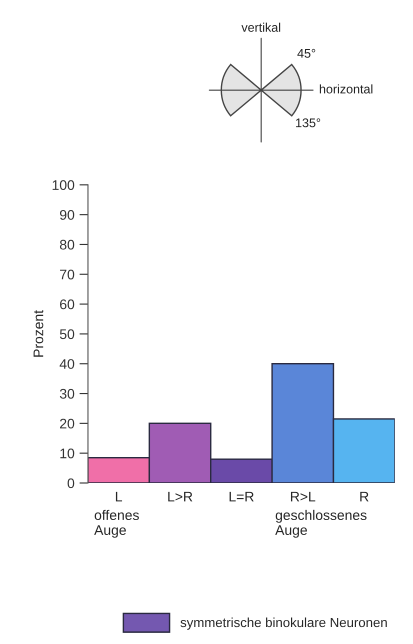 The height and width of the screenshot is (644, 413). I want to click on legend-label: symmetrische binokulare Neuronen, so click(283, 623).